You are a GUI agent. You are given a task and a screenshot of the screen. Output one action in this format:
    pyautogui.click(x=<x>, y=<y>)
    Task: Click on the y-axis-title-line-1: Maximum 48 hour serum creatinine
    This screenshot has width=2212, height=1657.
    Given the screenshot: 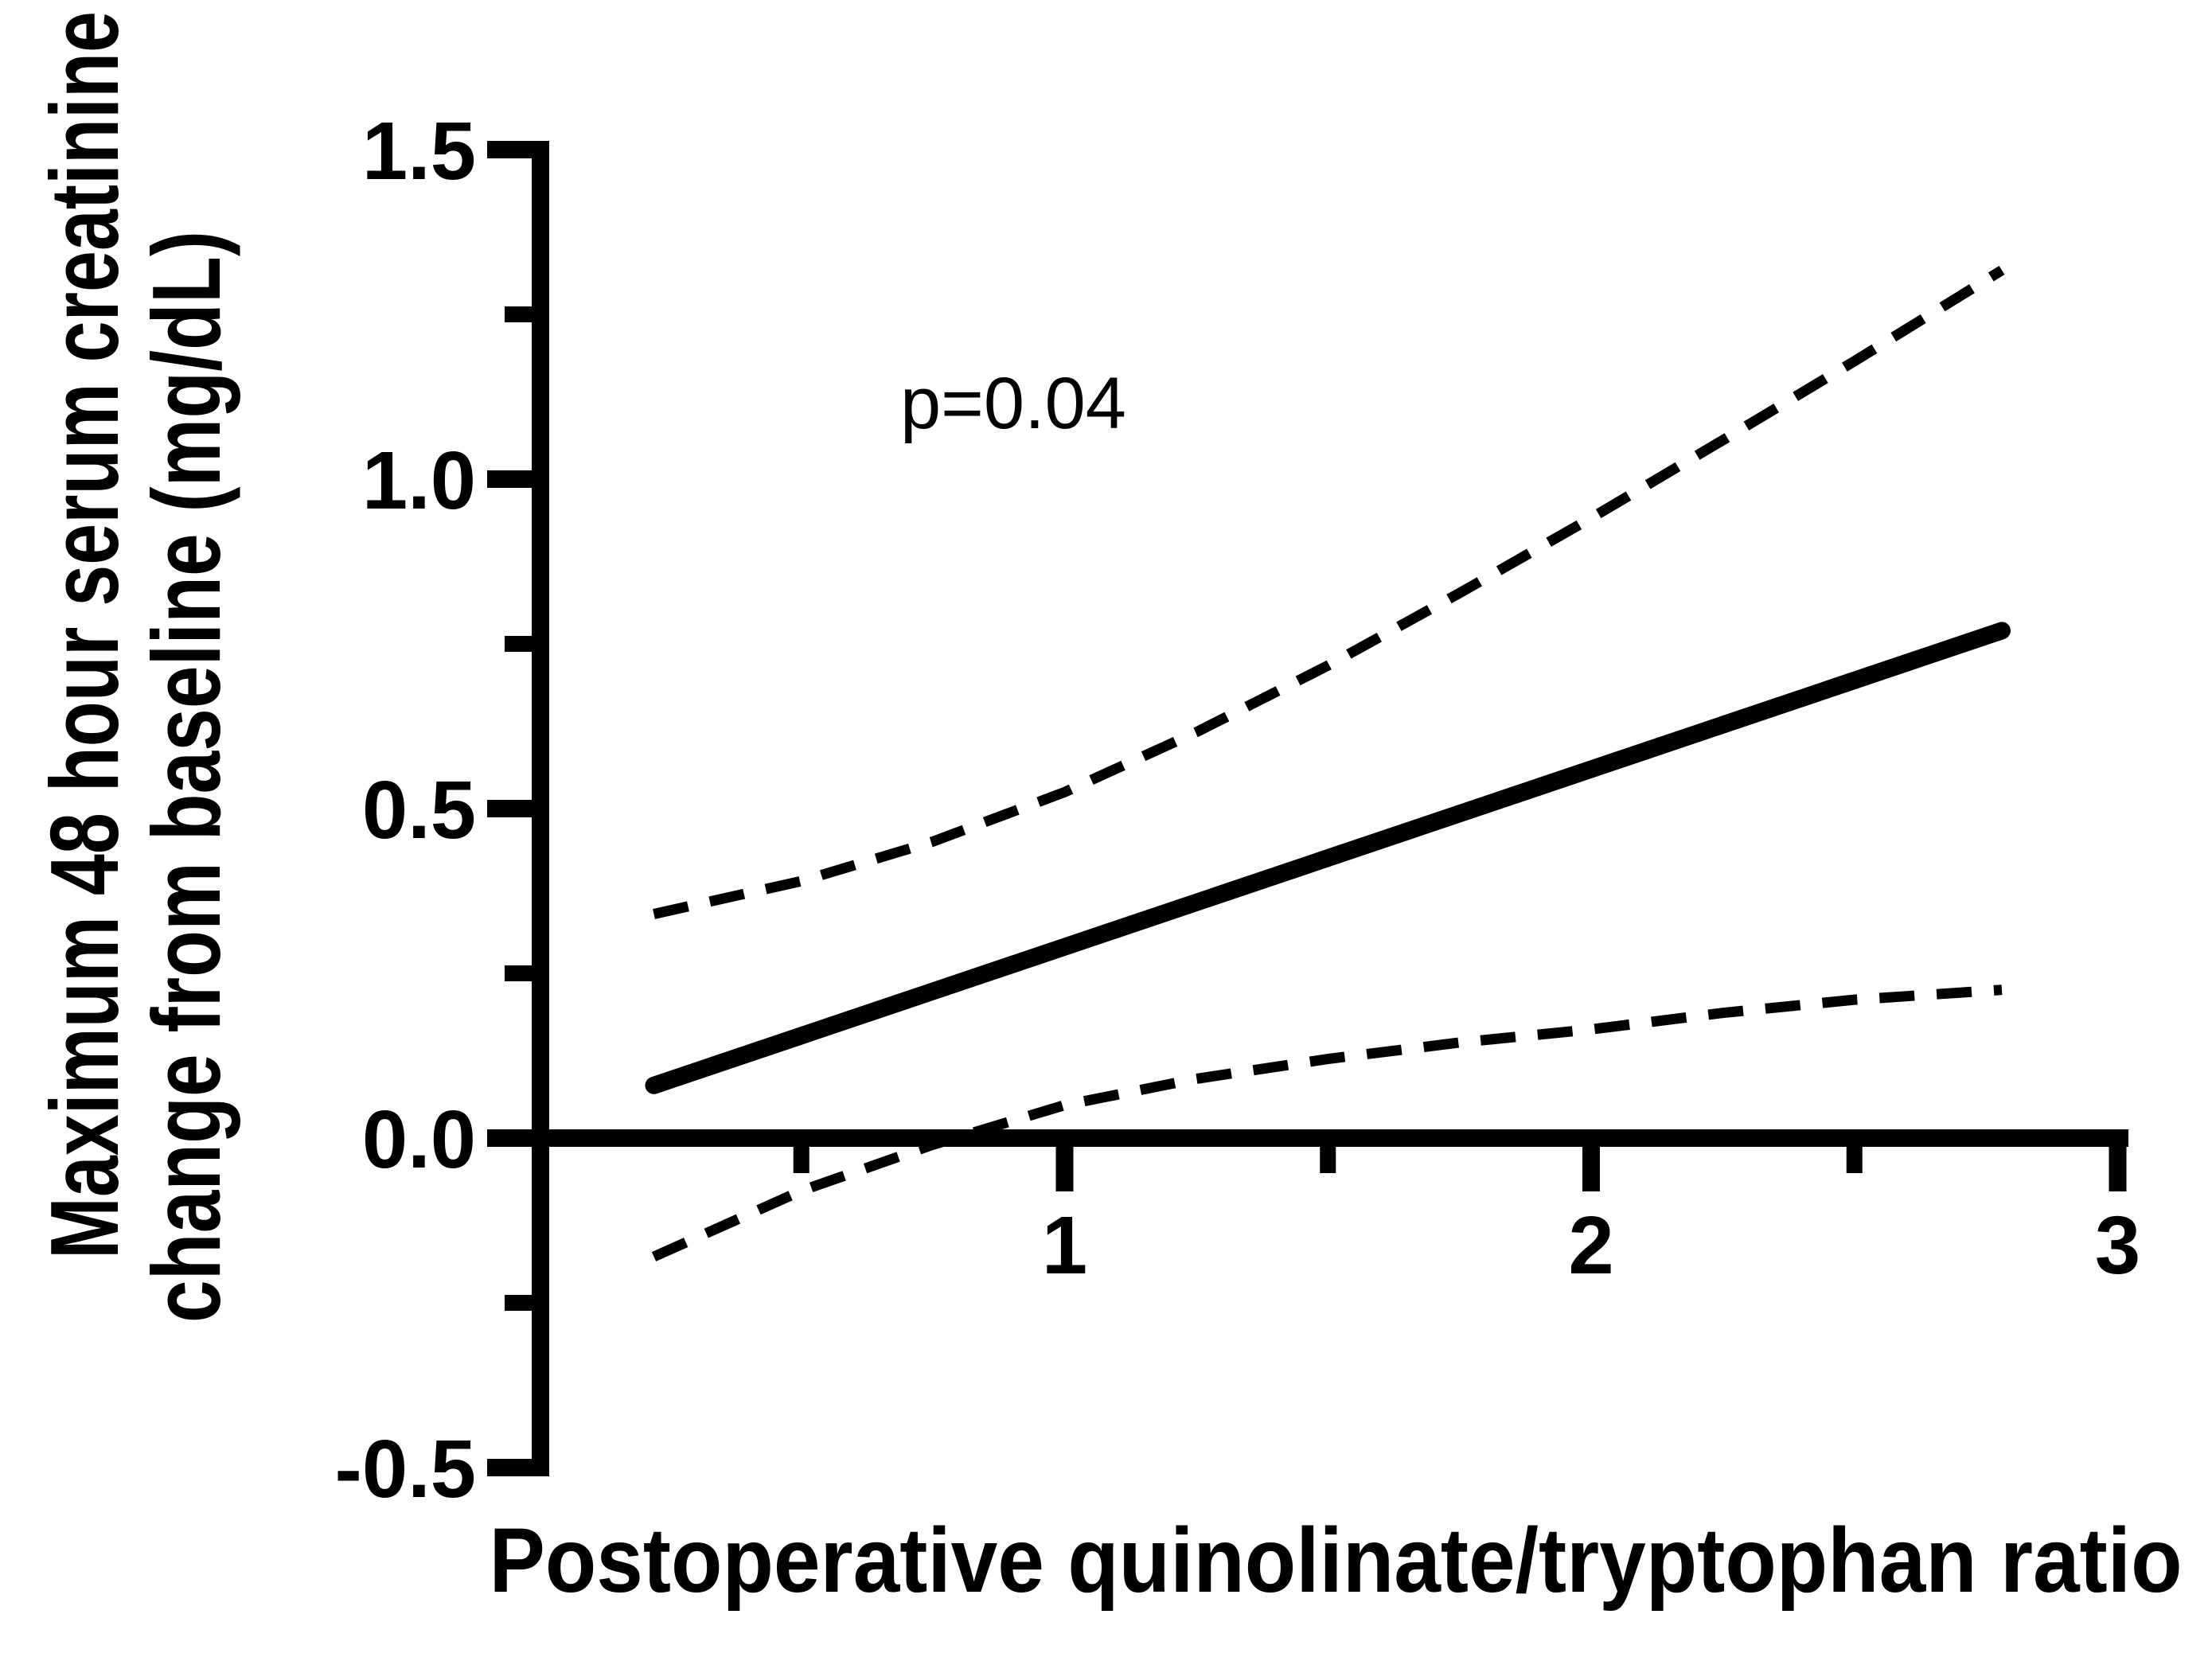 What is the action you would take?
    pyautogui.click(x=84, y=635)
    